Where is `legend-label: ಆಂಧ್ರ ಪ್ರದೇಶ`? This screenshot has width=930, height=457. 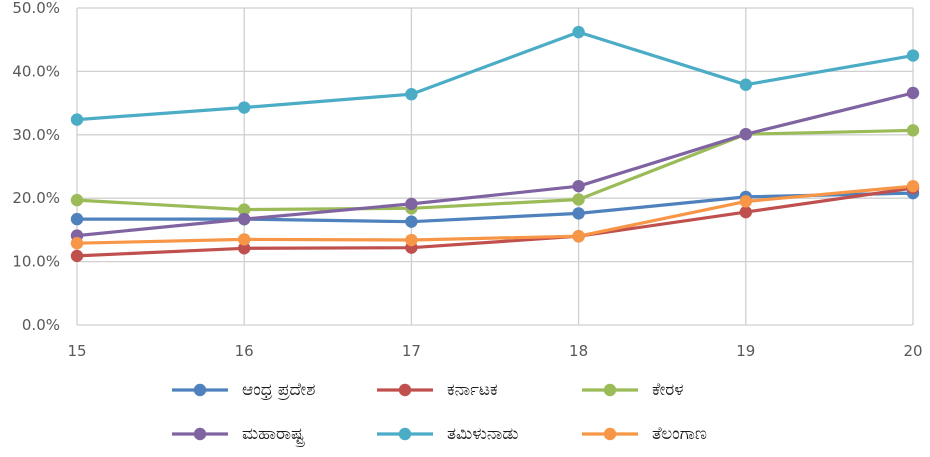
legend-label: ಆಂಧ್ರ ಪ್ರದೇಶ is located at coordinates (279, 390).